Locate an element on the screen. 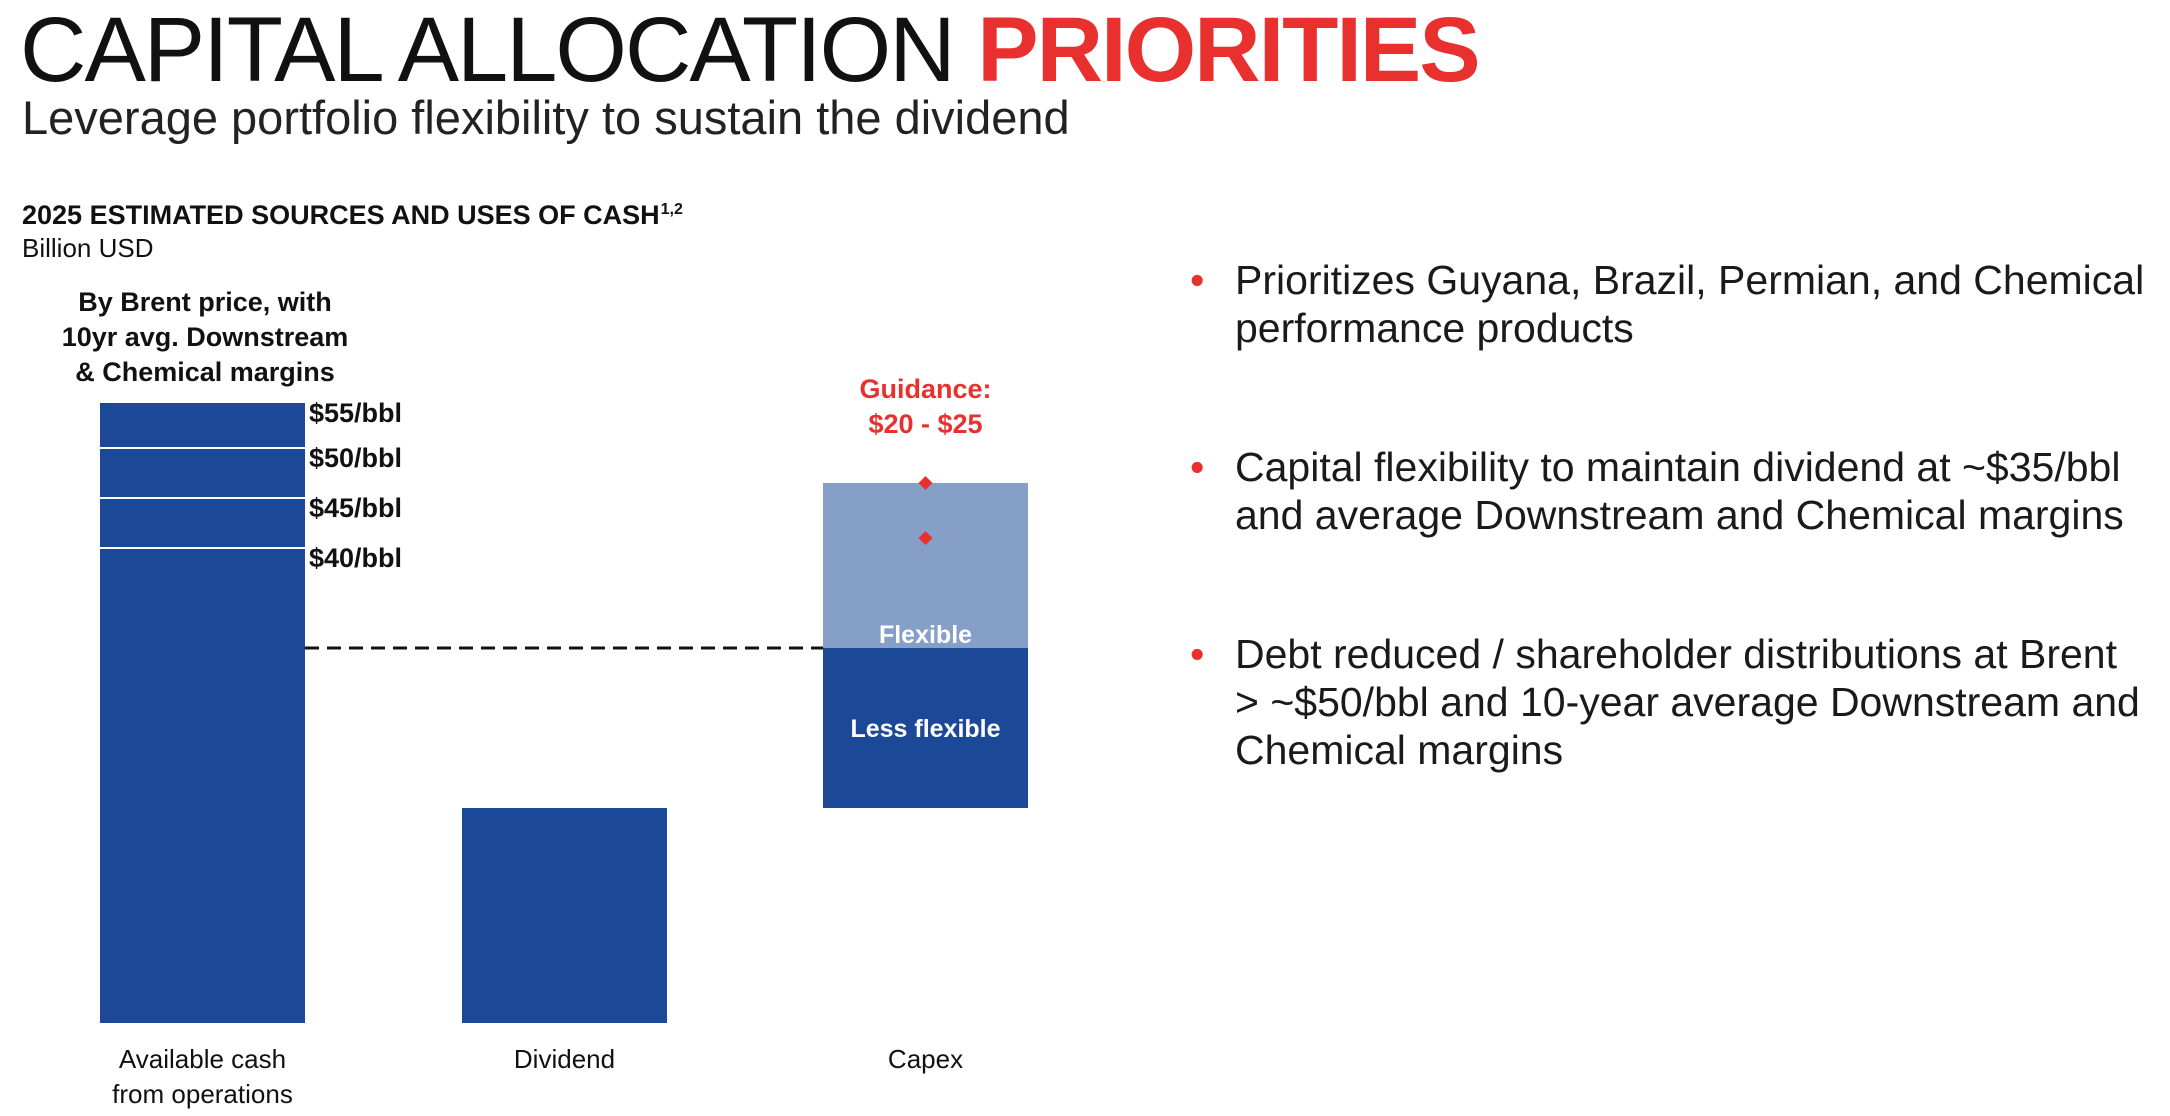 The image size is (2170, 1116). price-level-label: $40/bbl is located at coordinates (355, 558).